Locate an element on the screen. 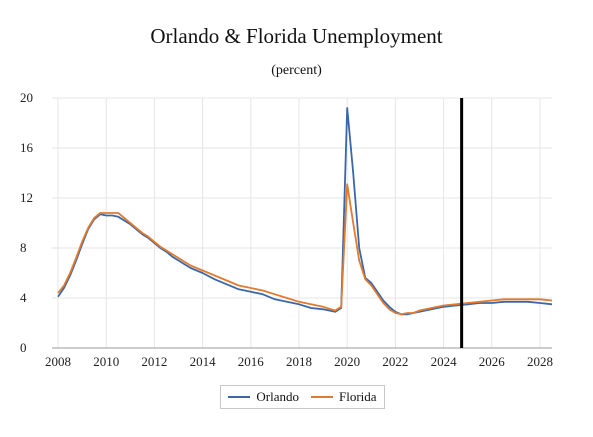 This screenshot has height=437, width=593. x-tick-label: 2014 is located at coordinates (203, 361).